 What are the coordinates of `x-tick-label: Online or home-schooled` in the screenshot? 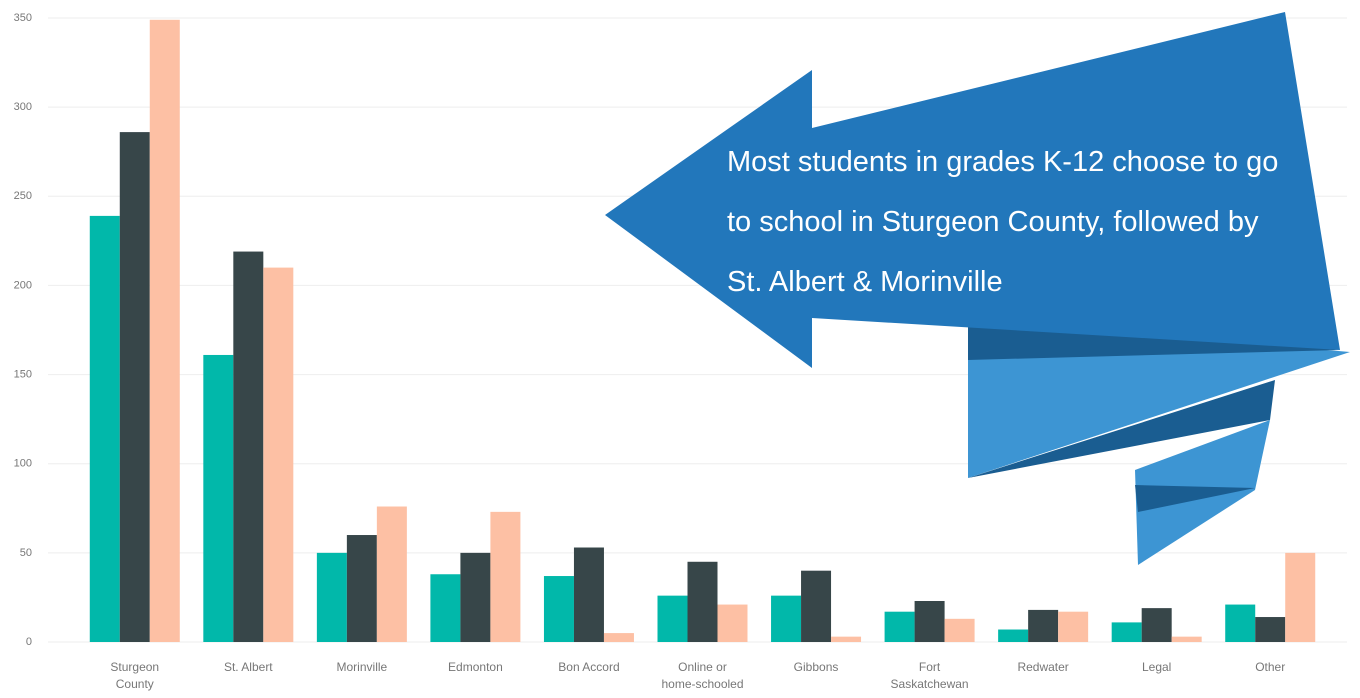 It's located at (702, 675).